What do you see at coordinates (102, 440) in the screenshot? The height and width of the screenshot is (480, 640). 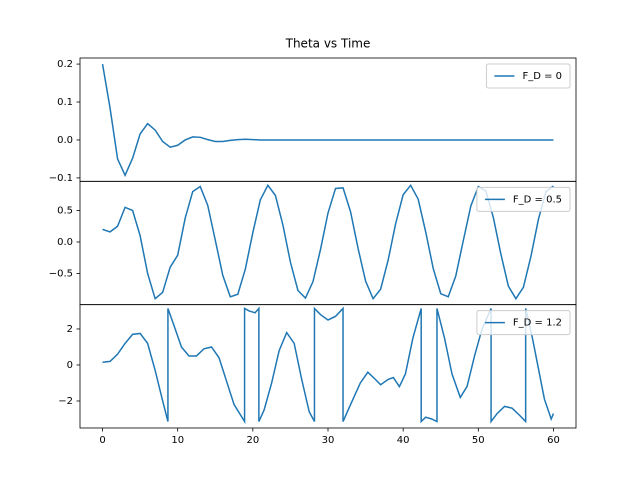 I see `x-tick-label: 0` at bounding box center [102, 440].